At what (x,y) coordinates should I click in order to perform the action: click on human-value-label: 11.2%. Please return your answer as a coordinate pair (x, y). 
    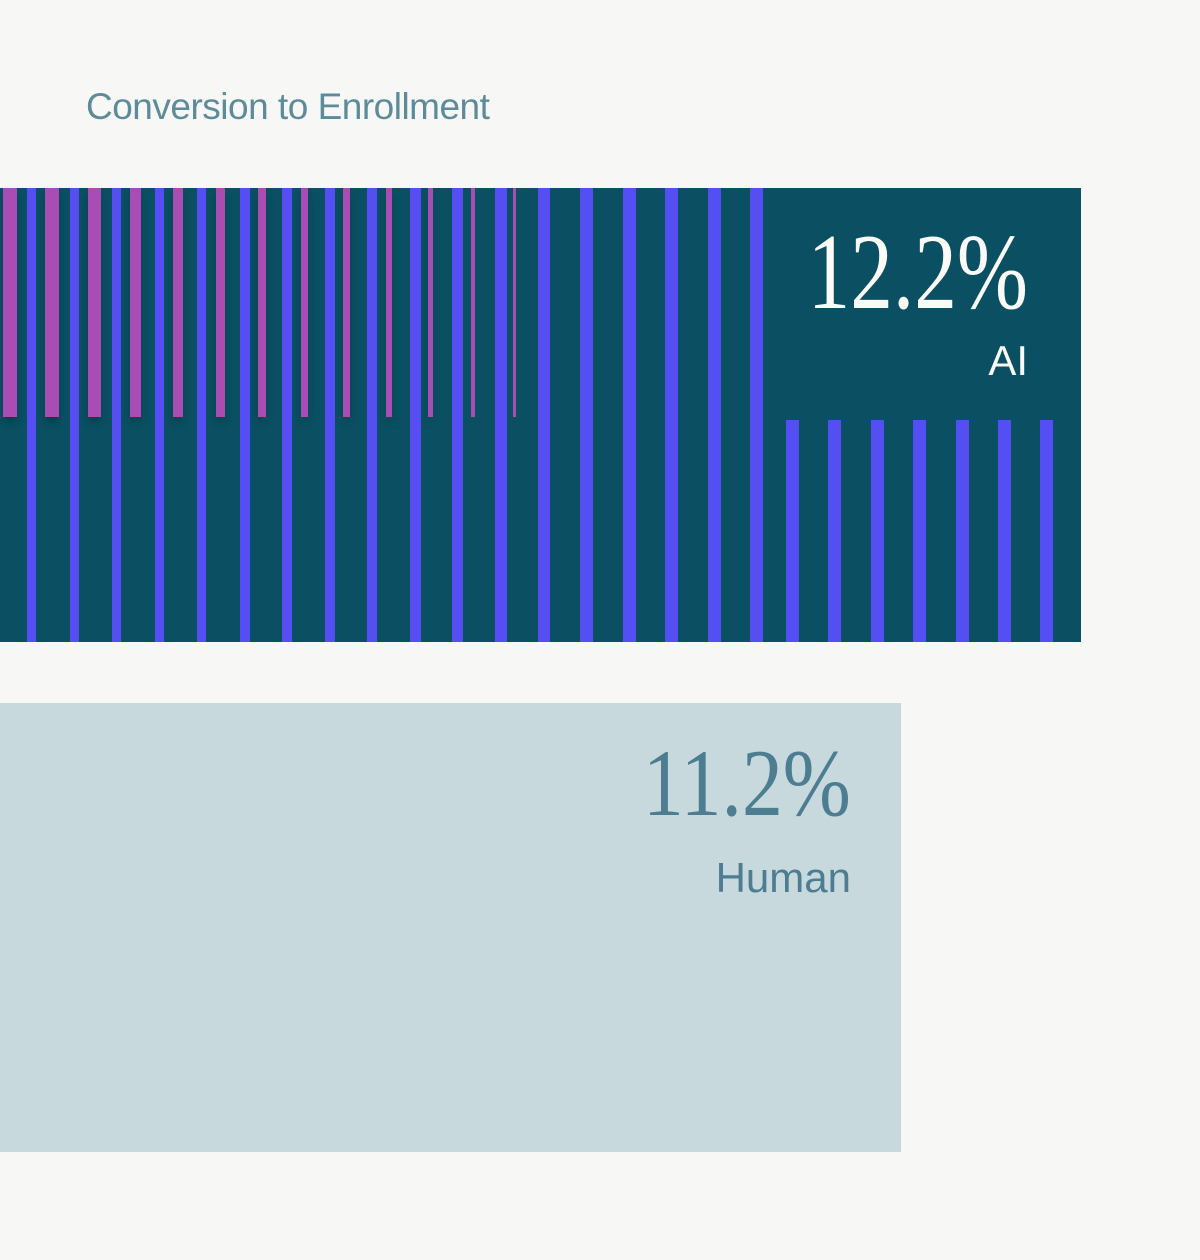
    Looking at the image, I should click on (746, 783).